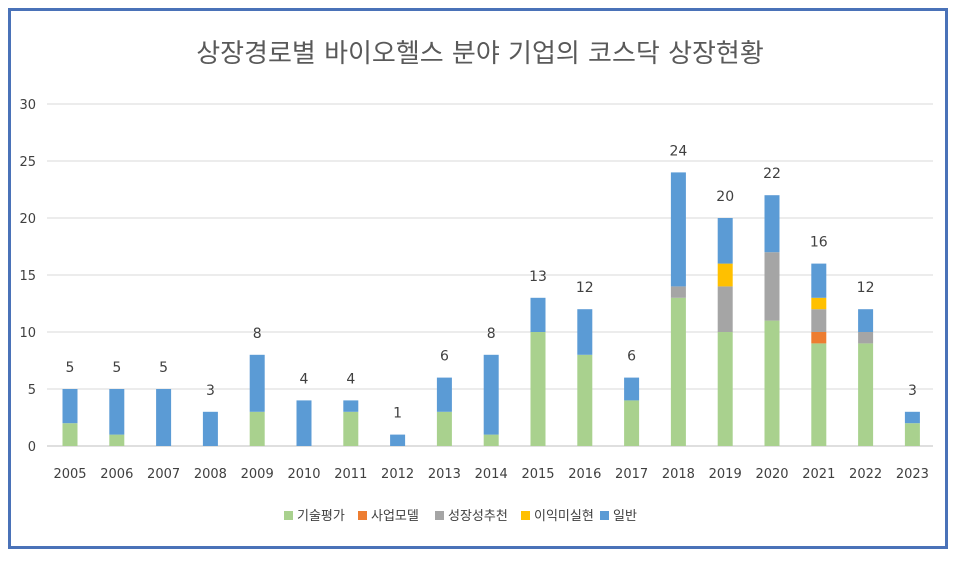  I want to click on x-tick-label: 2021, so click(818, 474).